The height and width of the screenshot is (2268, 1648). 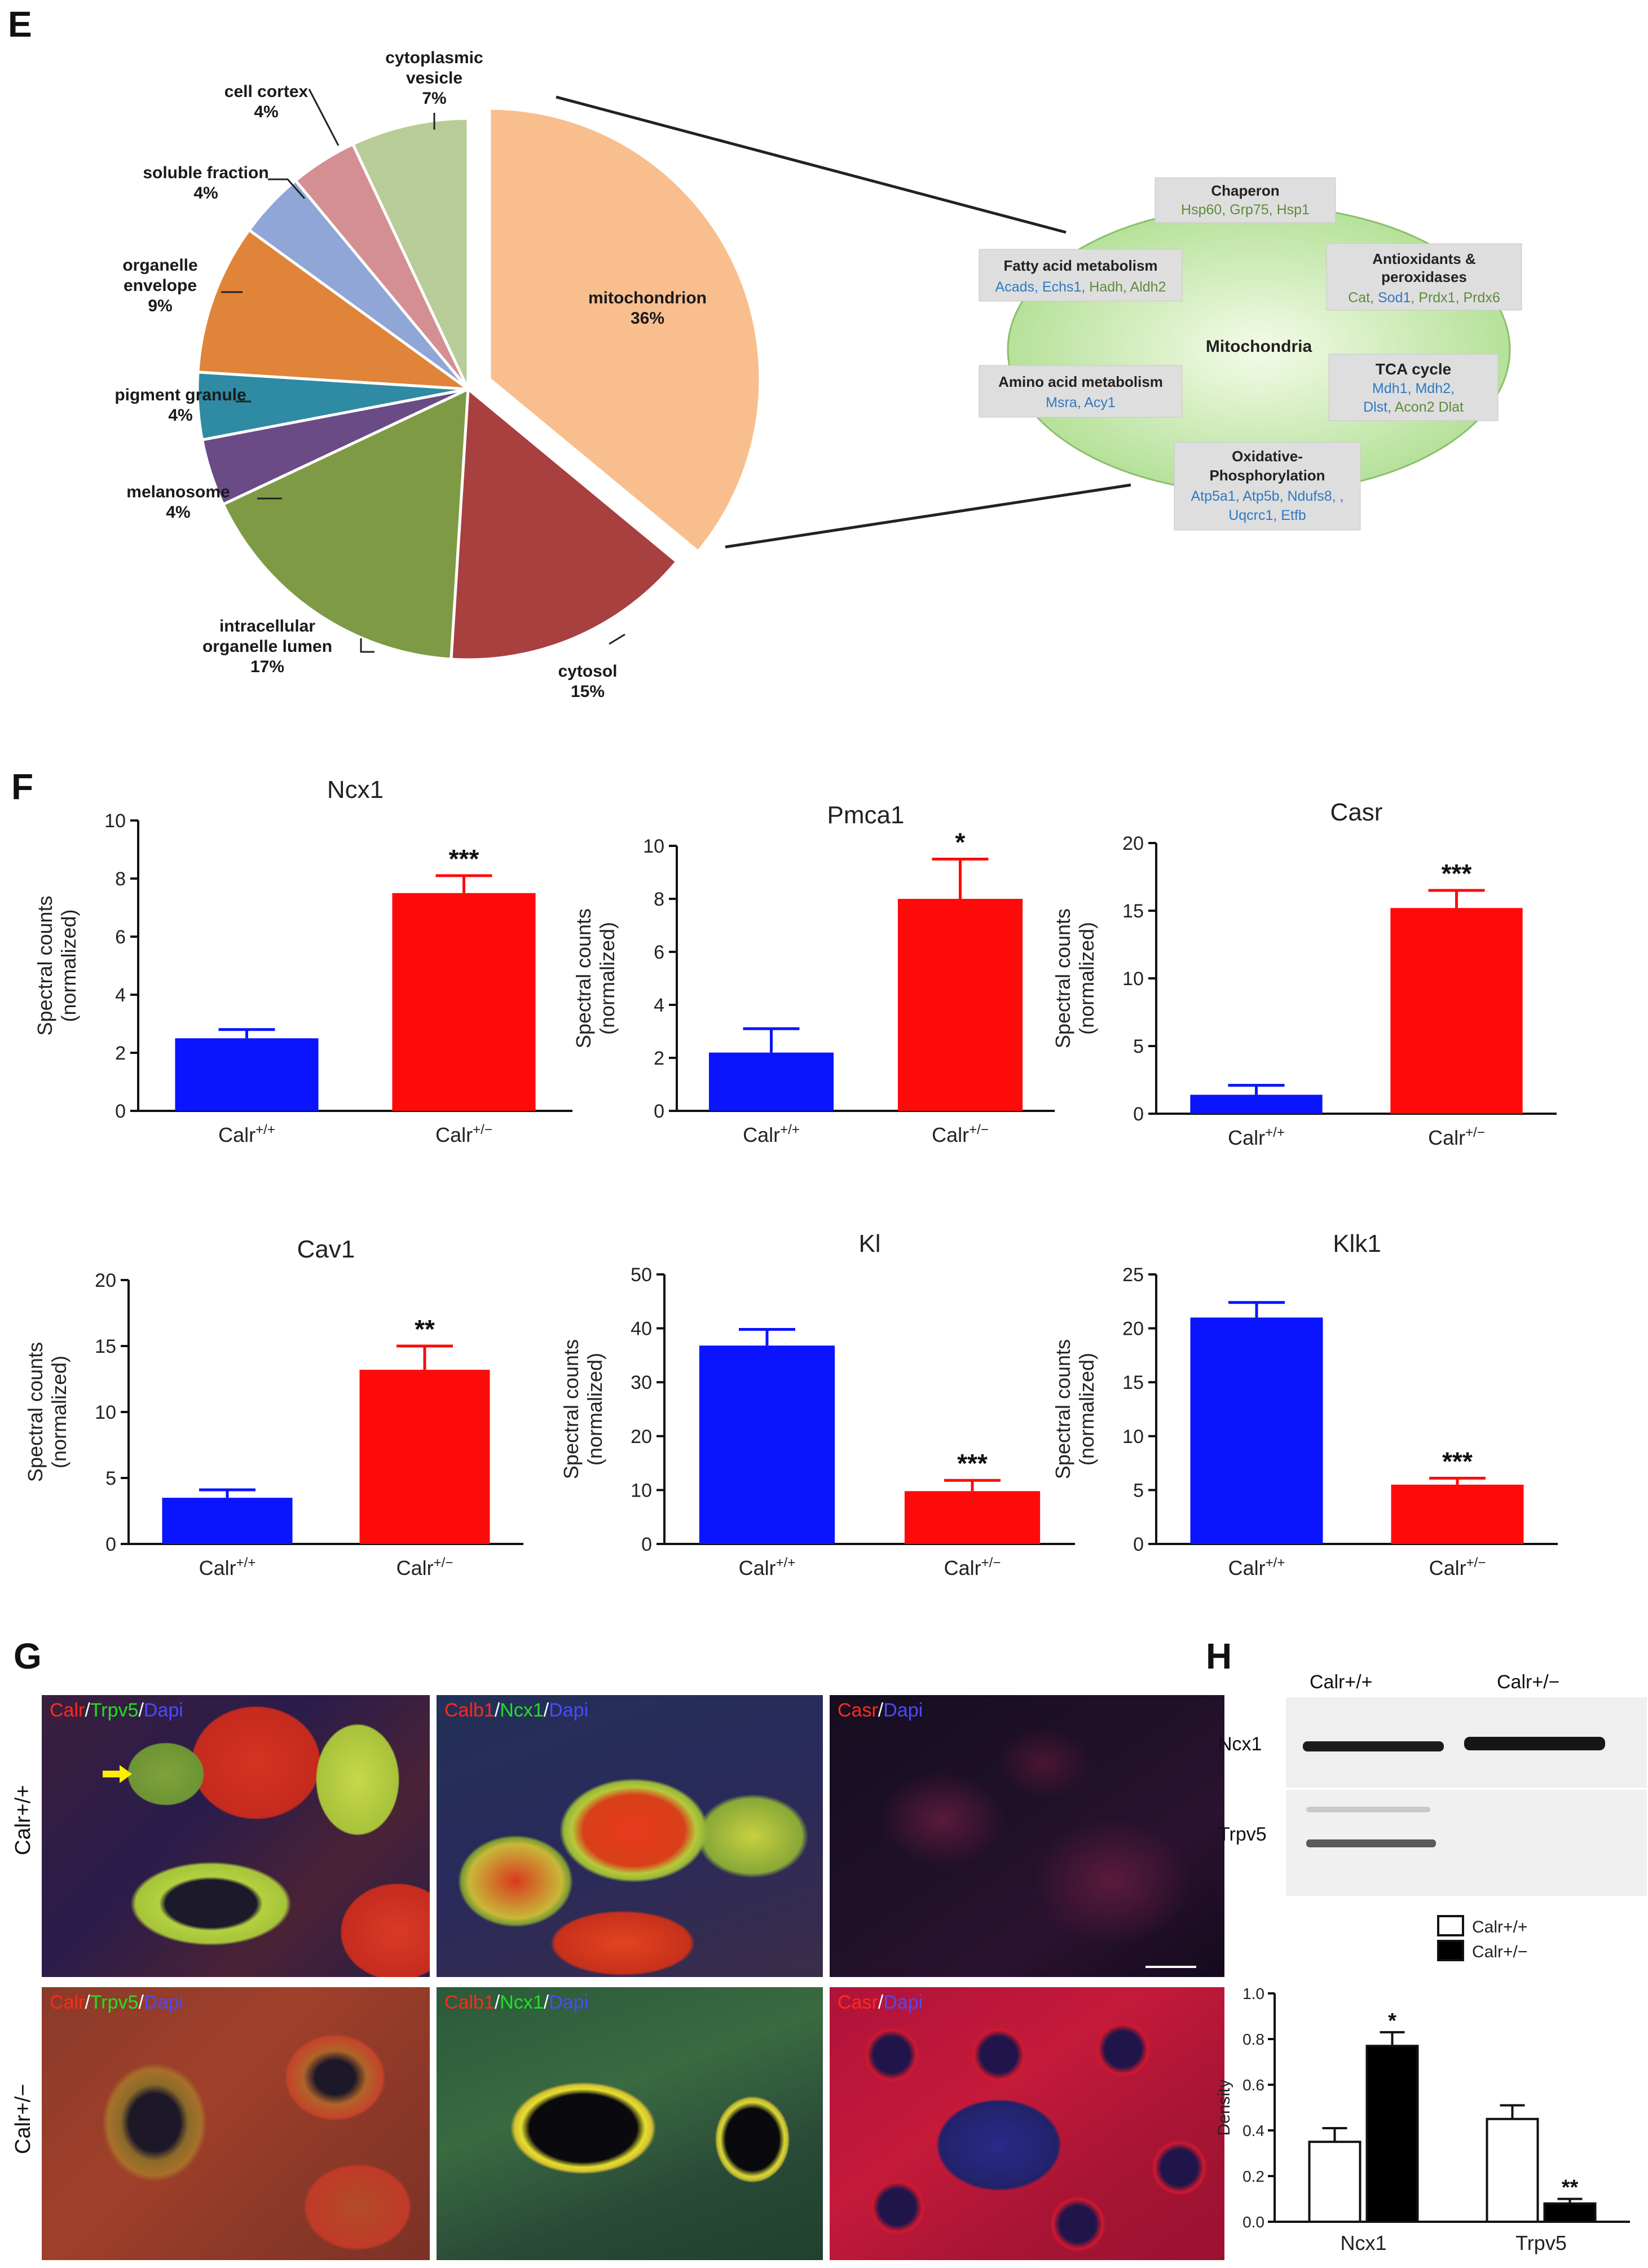 What do you see at coordinates (180, 395) in the screenshot?
I see `pie-label-pigment: pigment granule` at bounding box center [180, 395].